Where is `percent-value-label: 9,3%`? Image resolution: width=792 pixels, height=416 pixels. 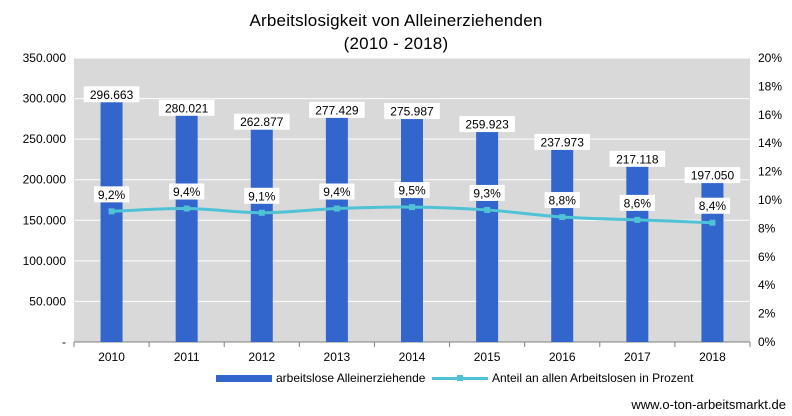 percent-value-label: 9,3% is located at coordinates (487, 193).